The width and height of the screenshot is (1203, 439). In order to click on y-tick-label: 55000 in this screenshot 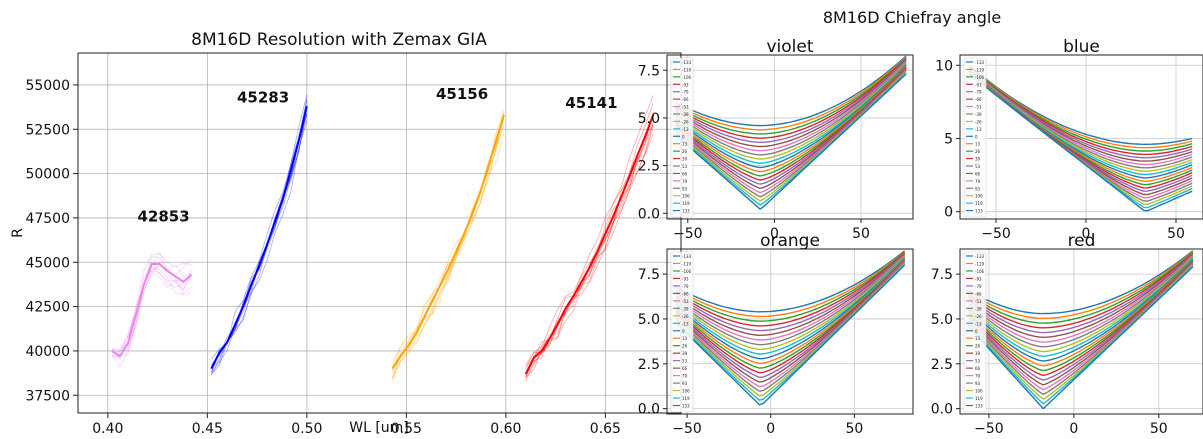, I will do `click(47, 86)`.